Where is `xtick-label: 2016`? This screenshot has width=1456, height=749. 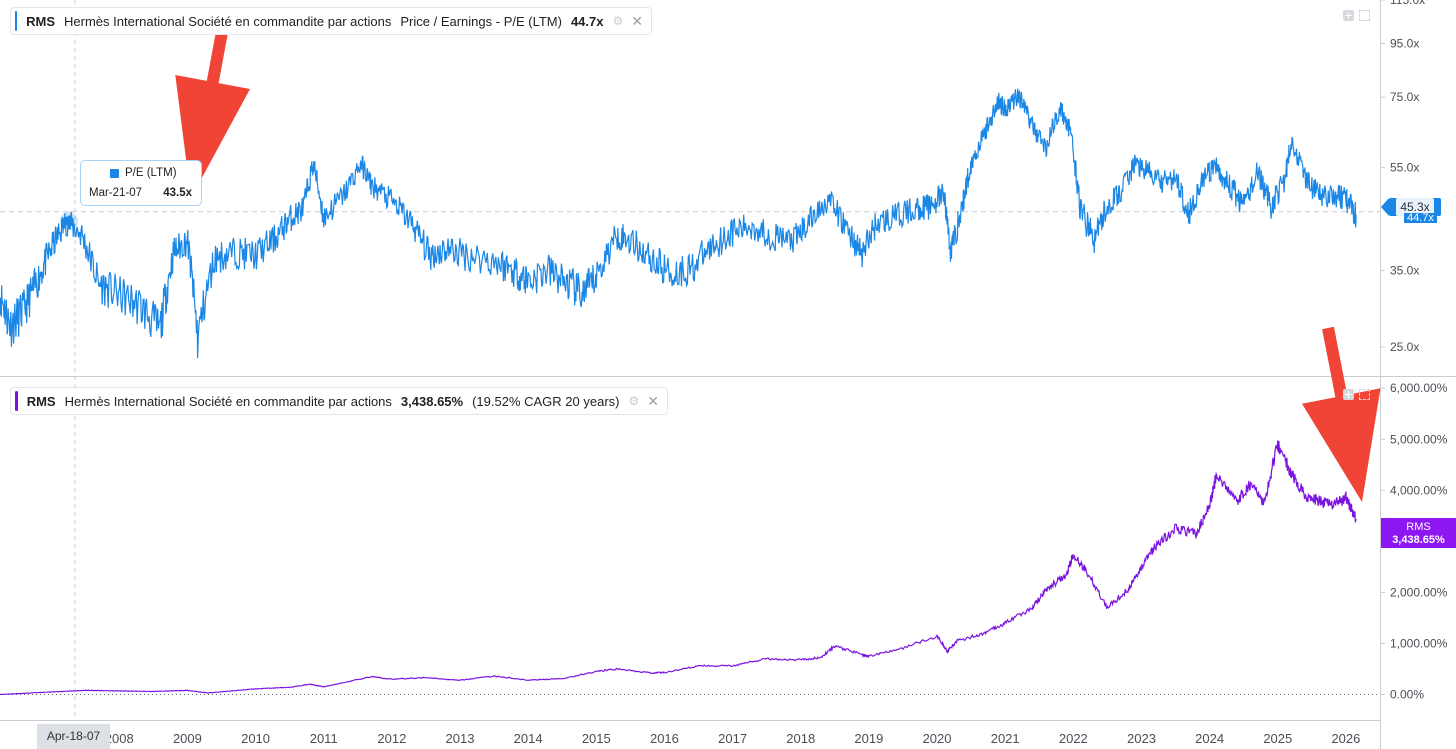
xtick-label: 2016 is located at coordinates (664, 738).